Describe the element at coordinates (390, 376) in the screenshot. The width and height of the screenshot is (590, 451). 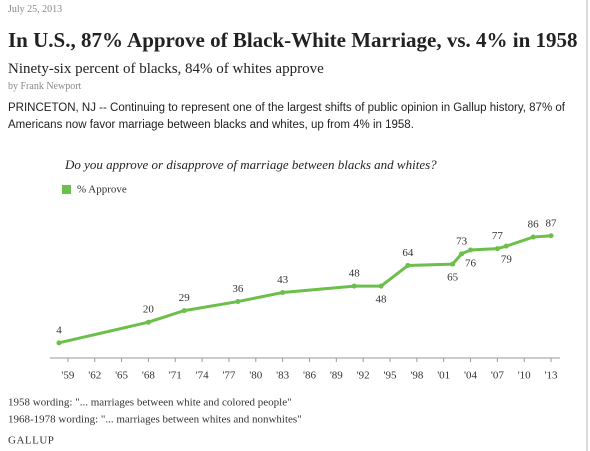
I see `x-tick-label: '95` at that location.